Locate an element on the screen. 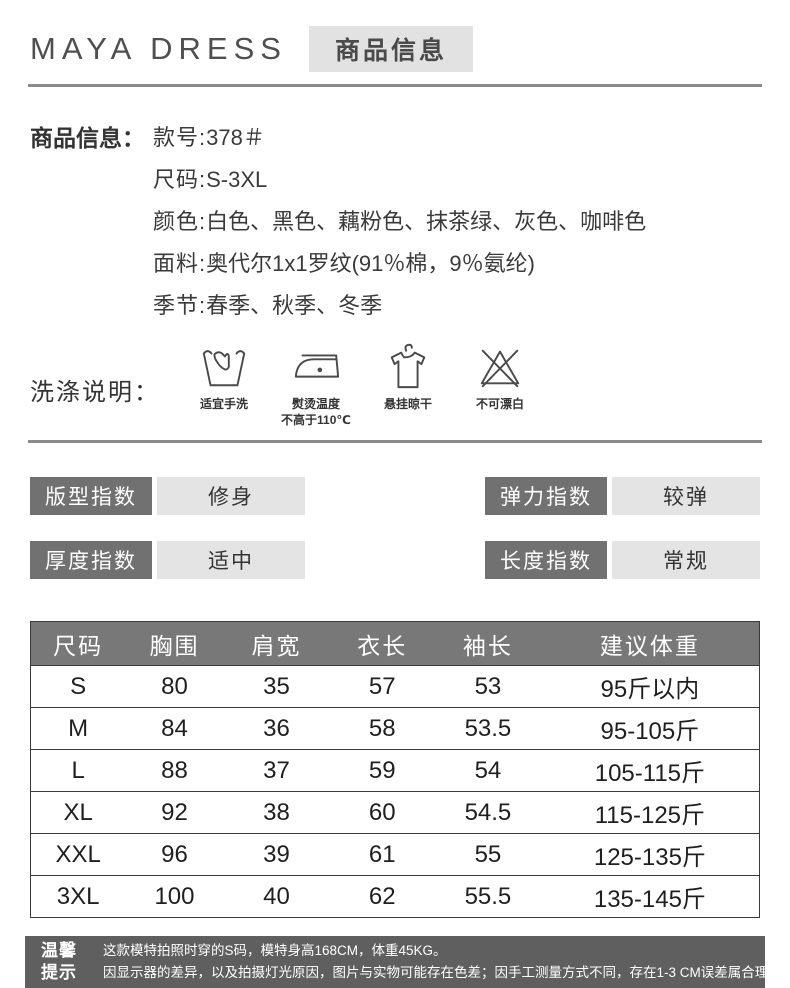 The image size is (790, 988). cell: XL is located at coordinates (78, 812).